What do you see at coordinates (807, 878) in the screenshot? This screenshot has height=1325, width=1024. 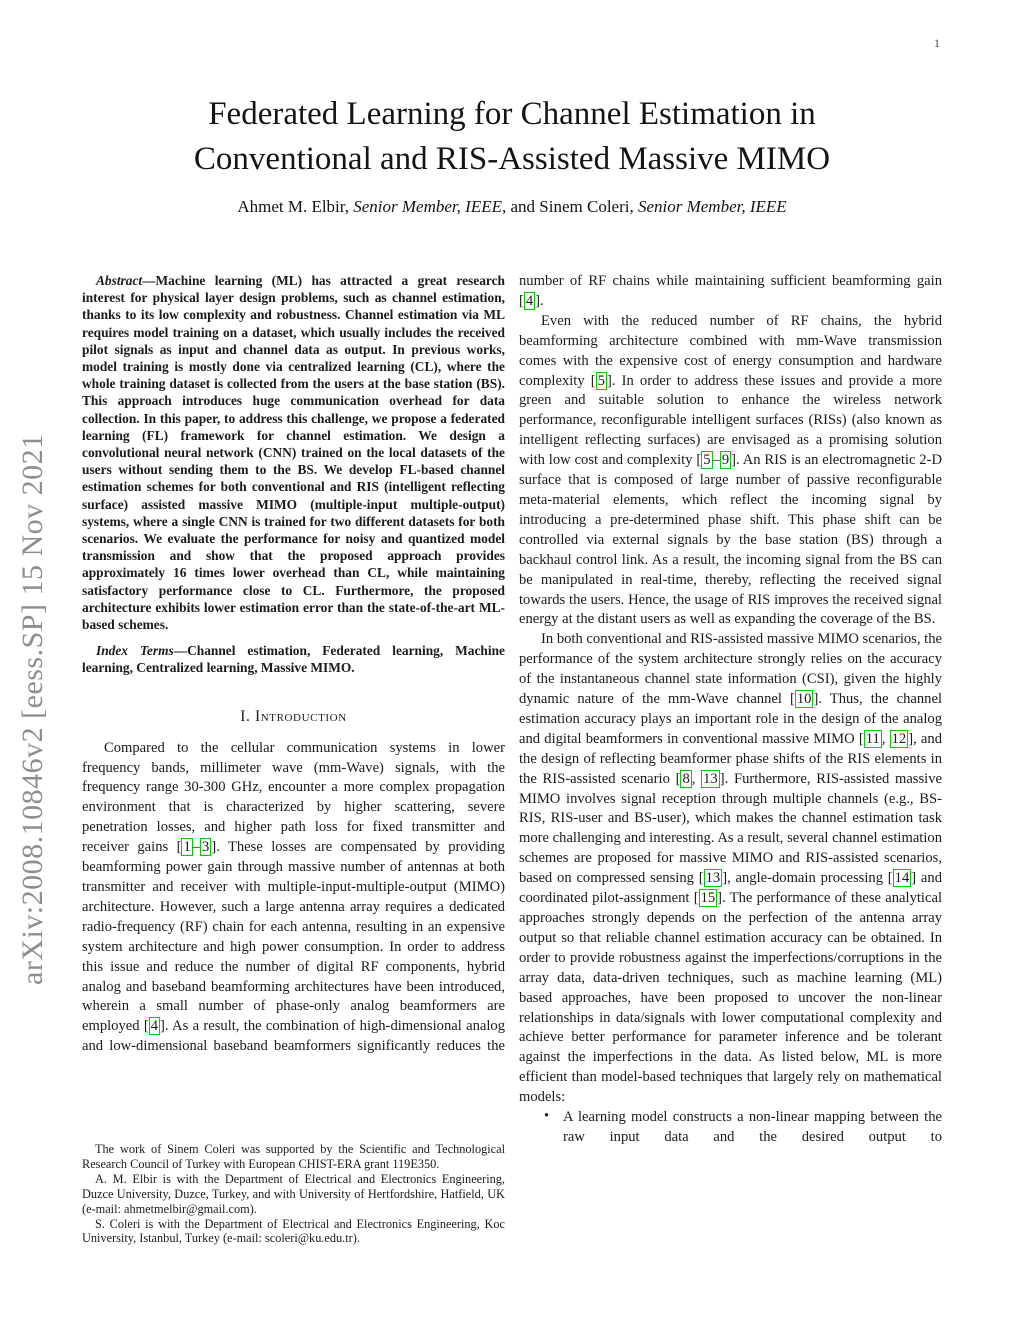 I see `text-run: ], angle-domain processing [` at bounding box center [807, 878].